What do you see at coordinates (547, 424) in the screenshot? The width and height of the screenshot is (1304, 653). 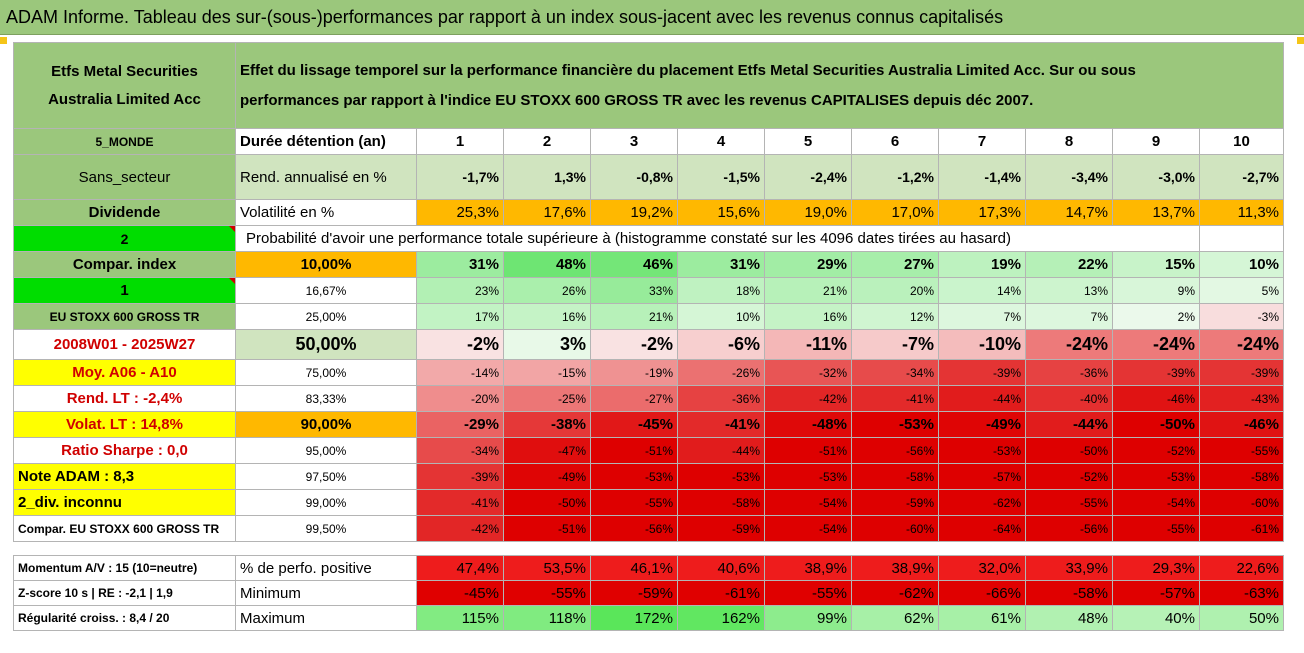 I see `quantile-value: -38%` at bounding box center [547, 424].